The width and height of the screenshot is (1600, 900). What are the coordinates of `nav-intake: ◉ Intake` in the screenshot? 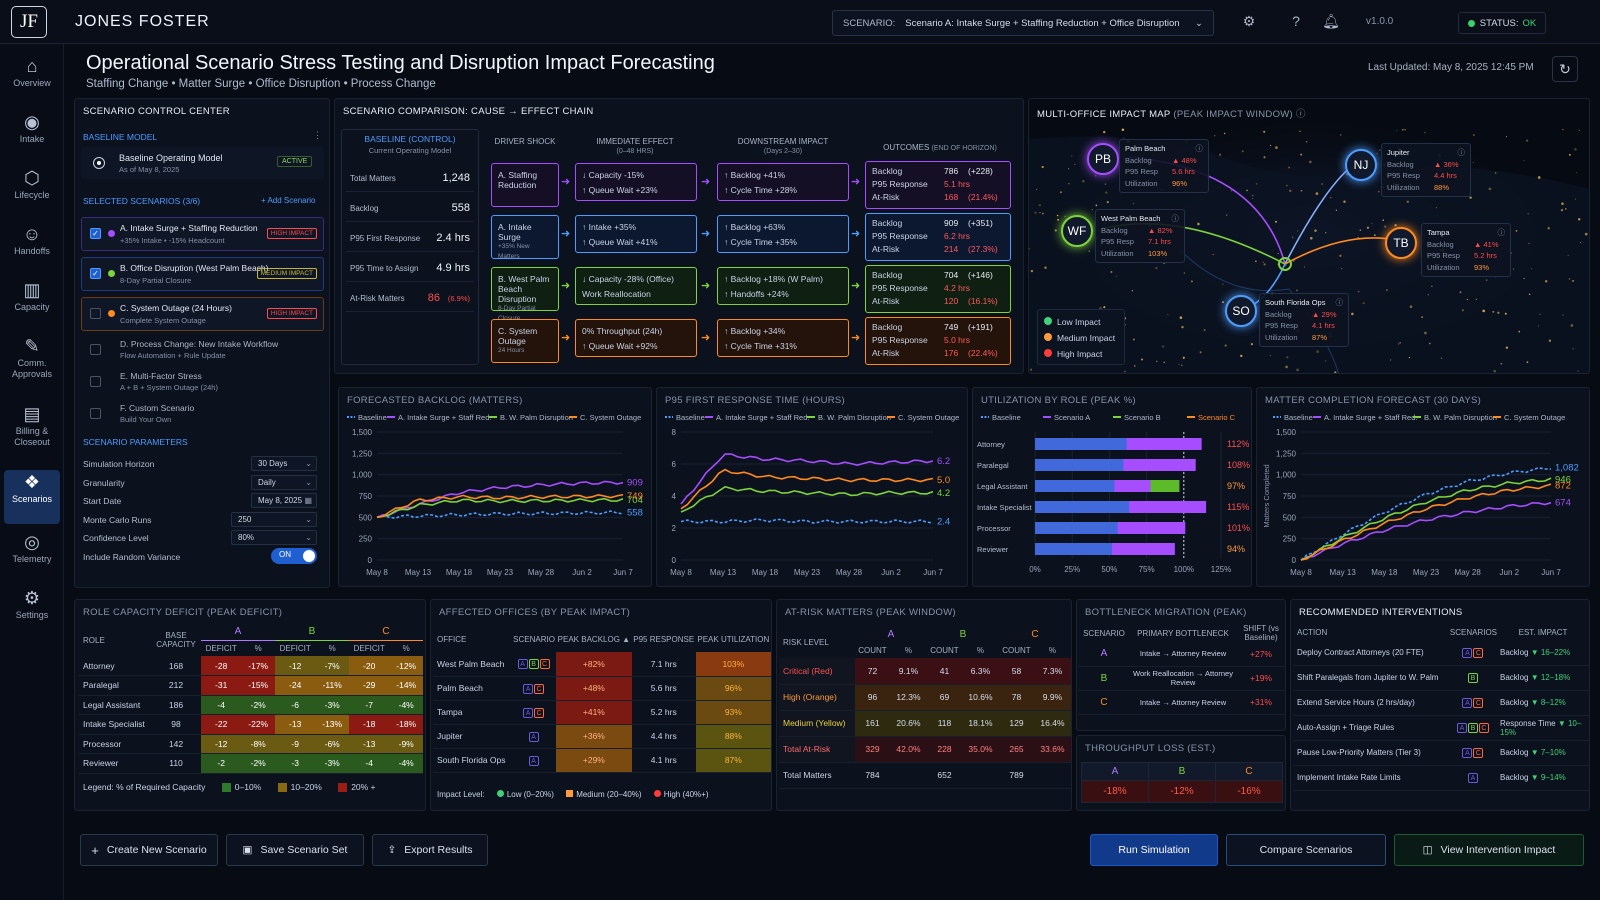 It's located at (32, 137).